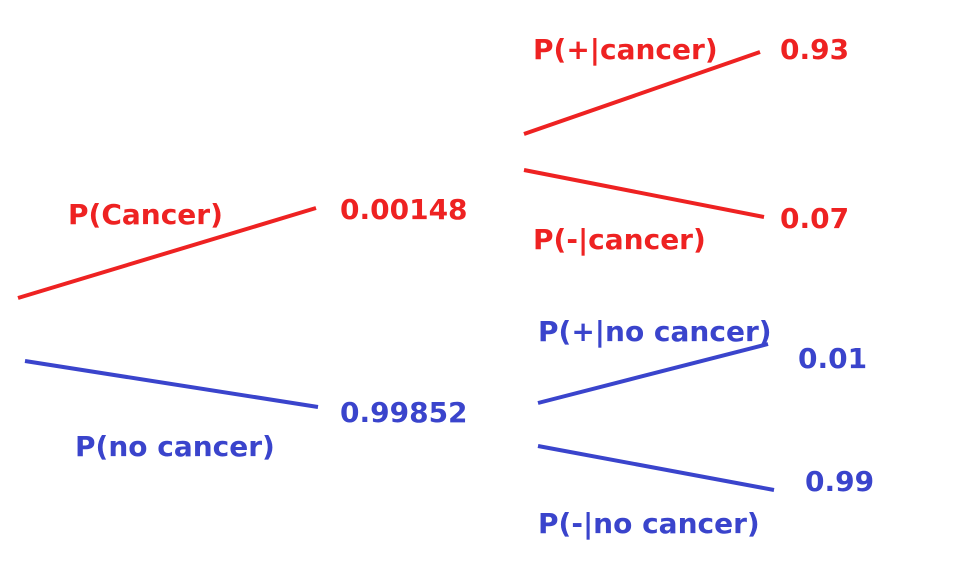  I want to click on value-p-negative-given-cancer: 0.07, so click(814, 218).